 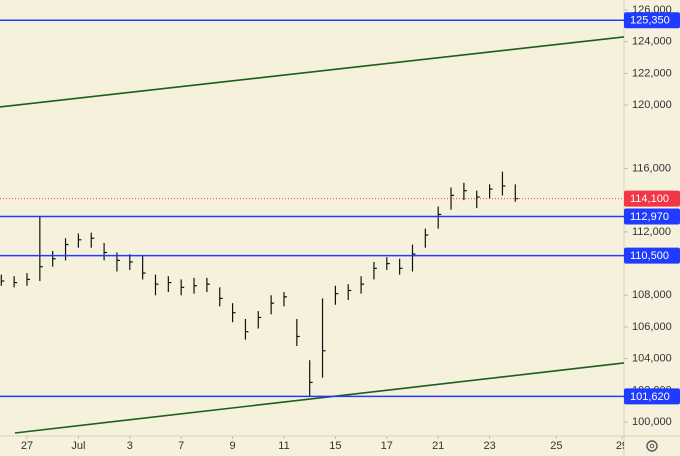 I want to click on x-tick-label: 15, so click(x=335, y=446).